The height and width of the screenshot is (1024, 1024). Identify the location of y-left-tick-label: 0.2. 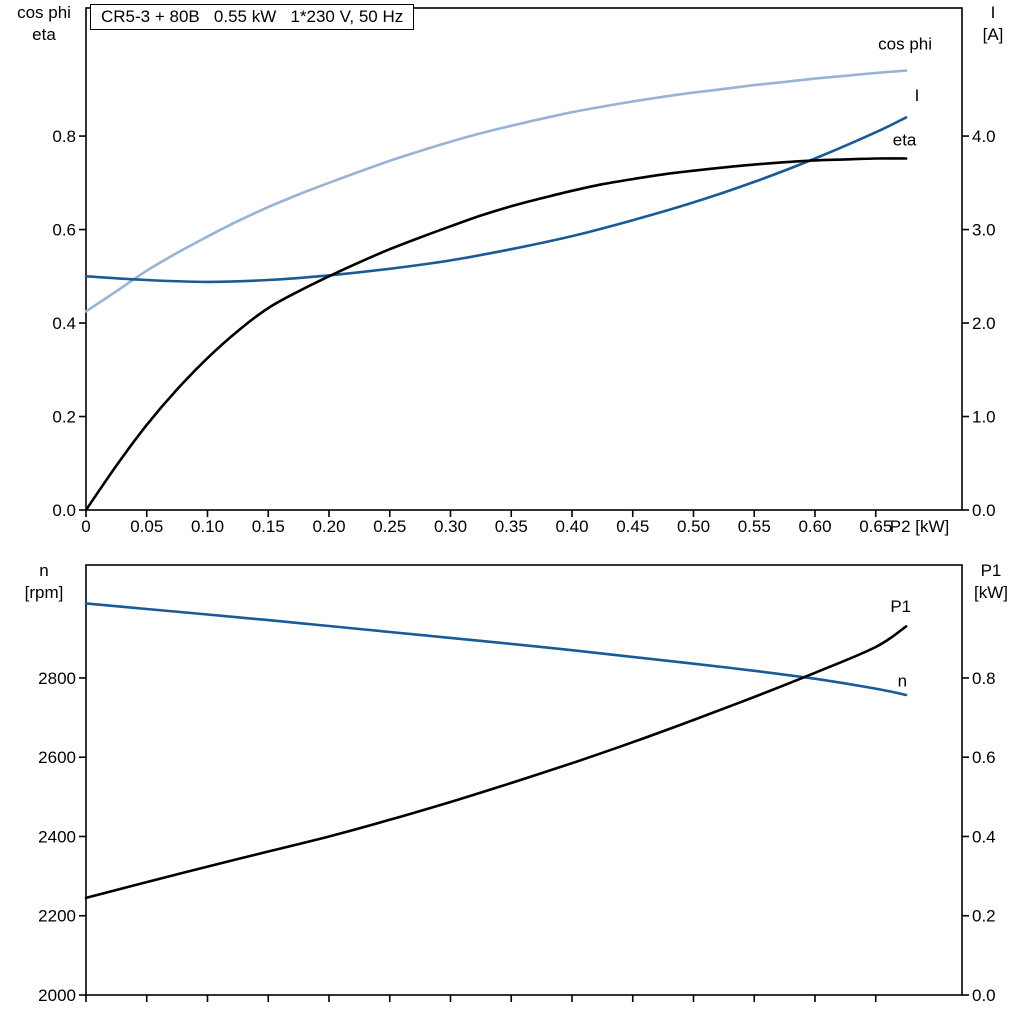
(64, 417).